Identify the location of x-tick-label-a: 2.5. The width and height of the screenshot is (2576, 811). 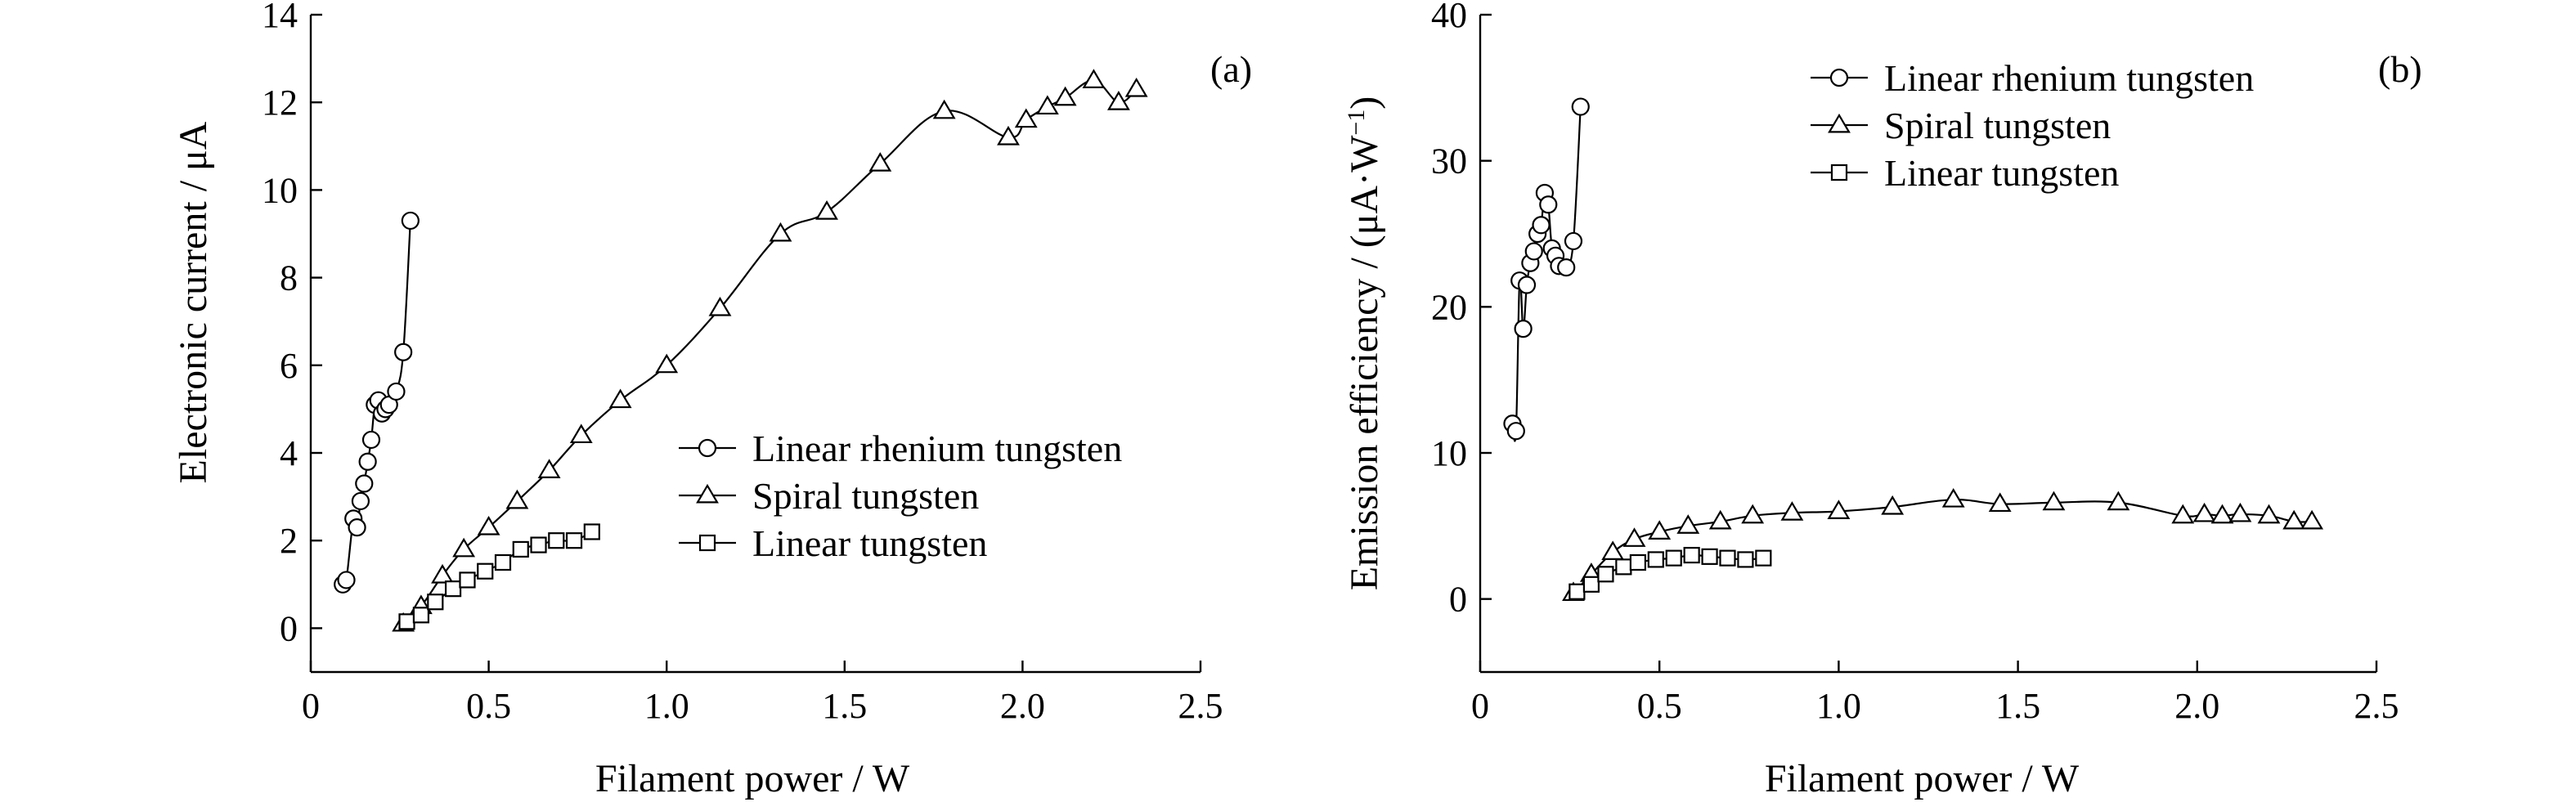
(1200, 706).